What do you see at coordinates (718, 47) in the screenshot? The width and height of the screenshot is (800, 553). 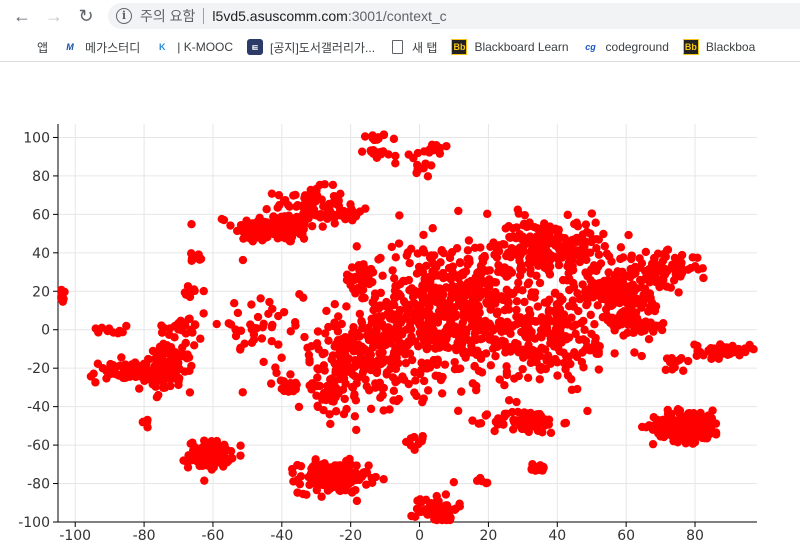 I see `bookmark-blackboard-2: Bb Blackboa` at bounding box center [718, 47].